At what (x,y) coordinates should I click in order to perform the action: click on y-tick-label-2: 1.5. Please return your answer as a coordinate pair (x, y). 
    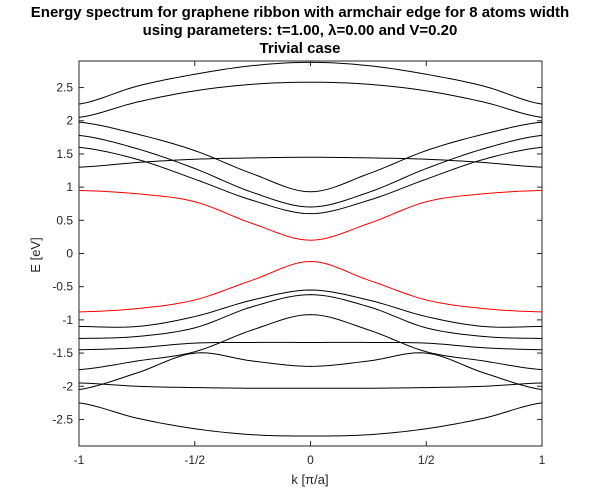
    Looking at the image, I should click on (64, 154).